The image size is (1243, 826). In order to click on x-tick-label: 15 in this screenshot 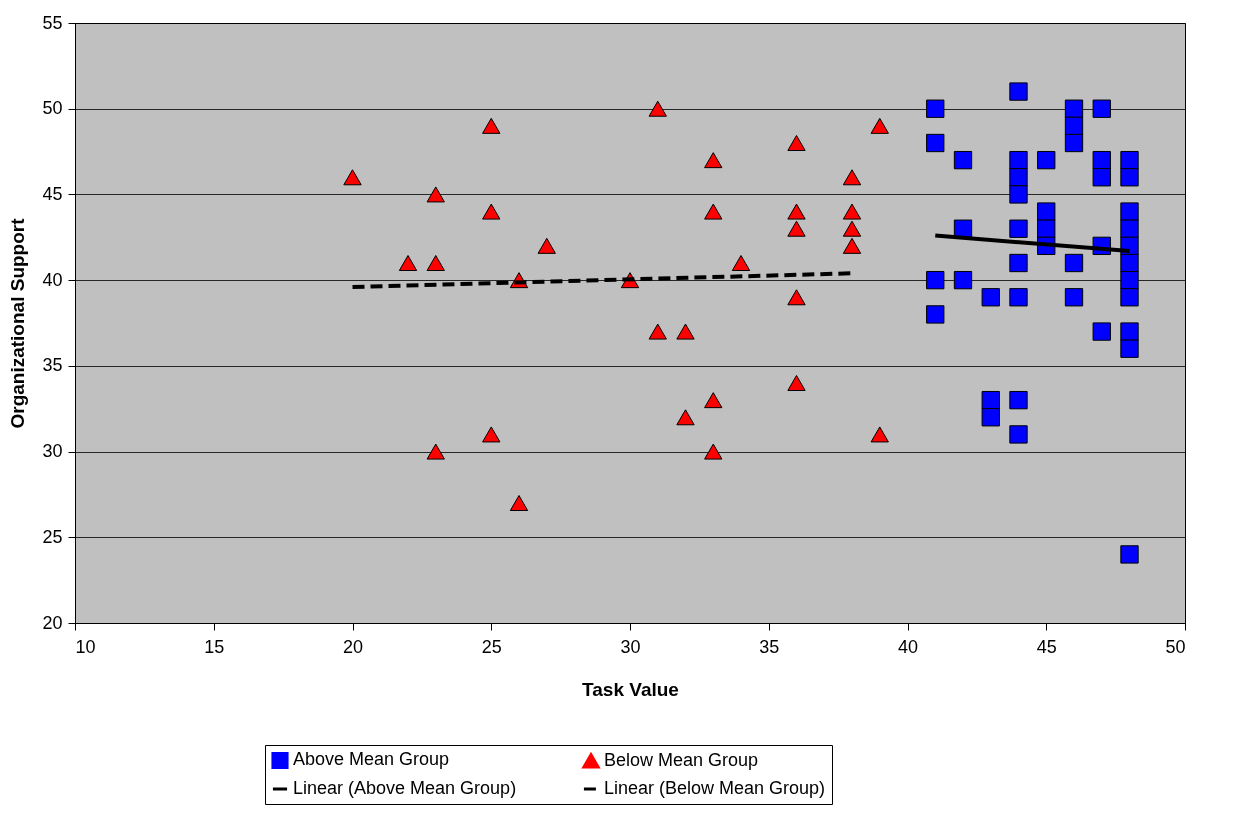, I will do `click(214, 646)`.